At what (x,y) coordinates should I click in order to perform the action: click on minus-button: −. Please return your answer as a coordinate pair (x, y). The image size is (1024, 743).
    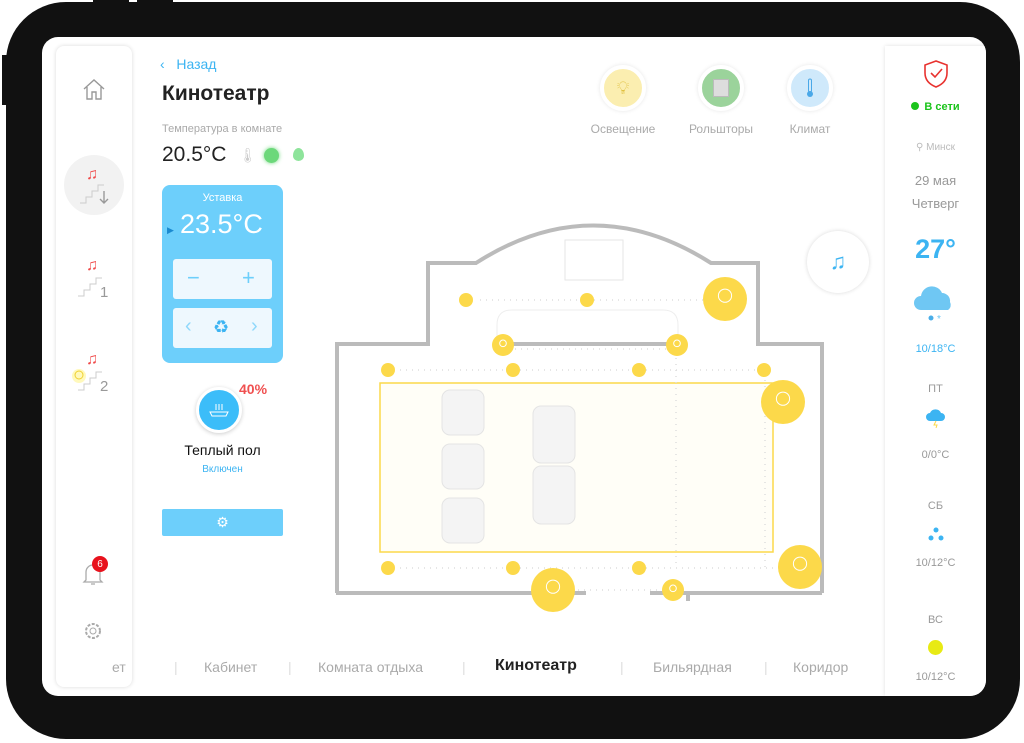
    Looking at the image, I should click on (193, 277).